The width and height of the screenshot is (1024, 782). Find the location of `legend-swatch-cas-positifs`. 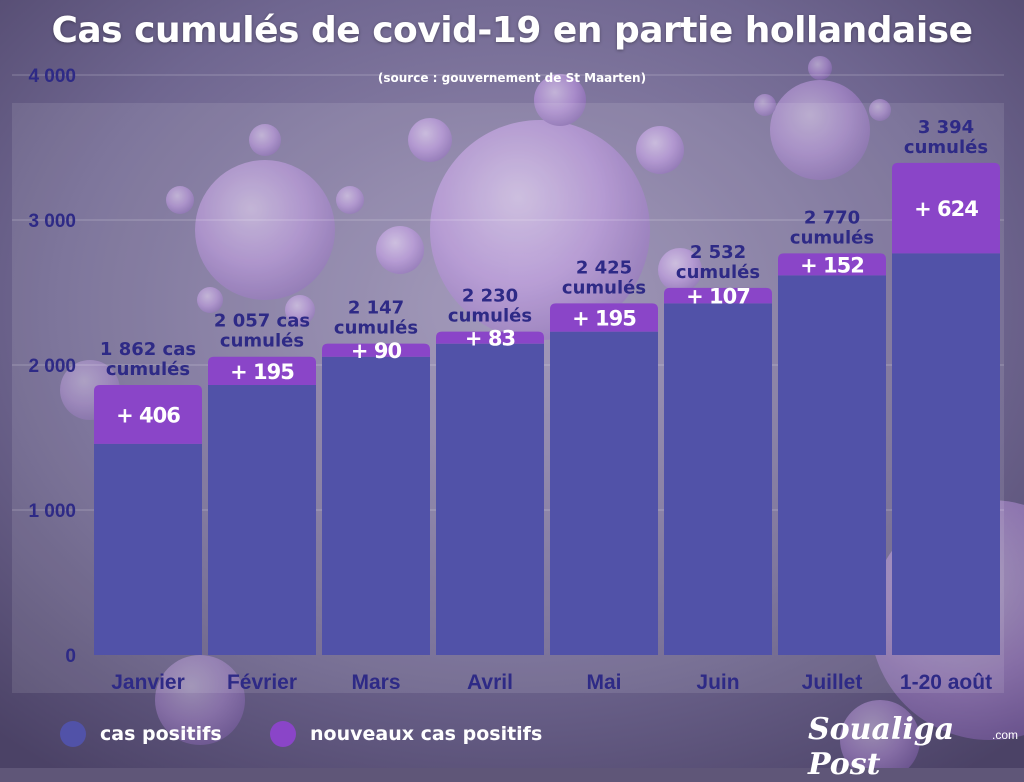

legend-swatch-cas-positifs is located at coordinates (73, 734).